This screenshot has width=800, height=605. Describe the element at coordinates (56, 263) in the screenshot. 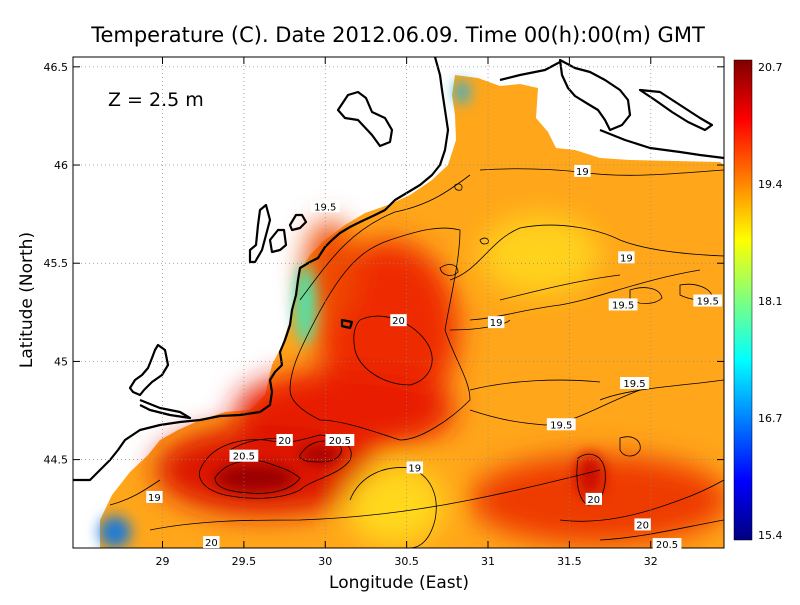

I see `y-tick-label: 45.5` at that location.